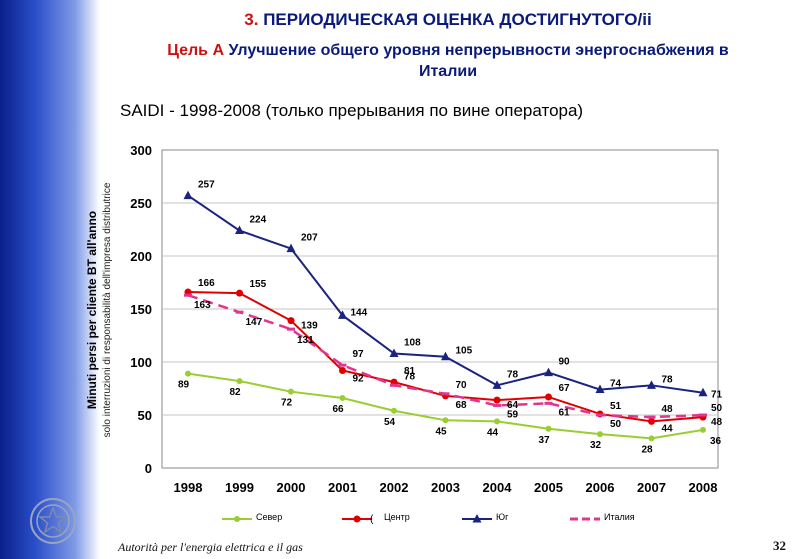 The width and height of the screenshot is (796, 559). What do you see at coordinates (359, 378) in the screenshot?
I see `data-label: 92` at bounding box center [359, 378].